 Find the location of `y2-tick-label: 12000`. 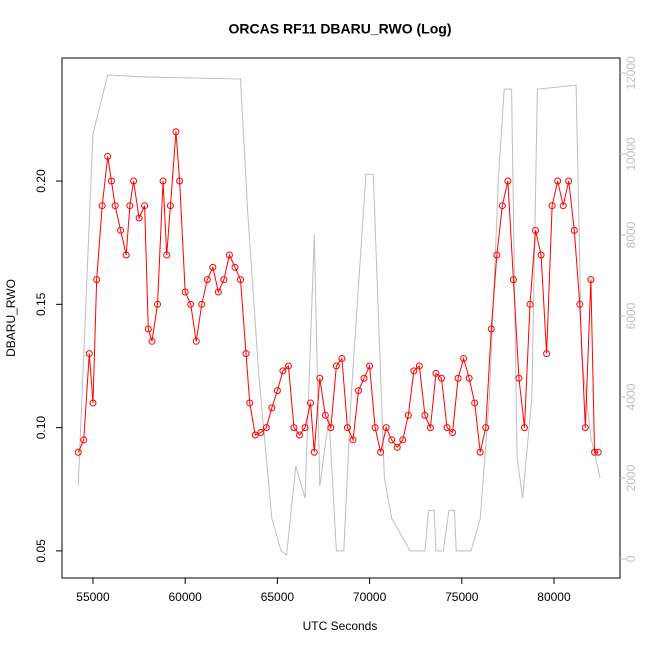

y2-tick-label: 12000 is located at coordinates (631, 73).